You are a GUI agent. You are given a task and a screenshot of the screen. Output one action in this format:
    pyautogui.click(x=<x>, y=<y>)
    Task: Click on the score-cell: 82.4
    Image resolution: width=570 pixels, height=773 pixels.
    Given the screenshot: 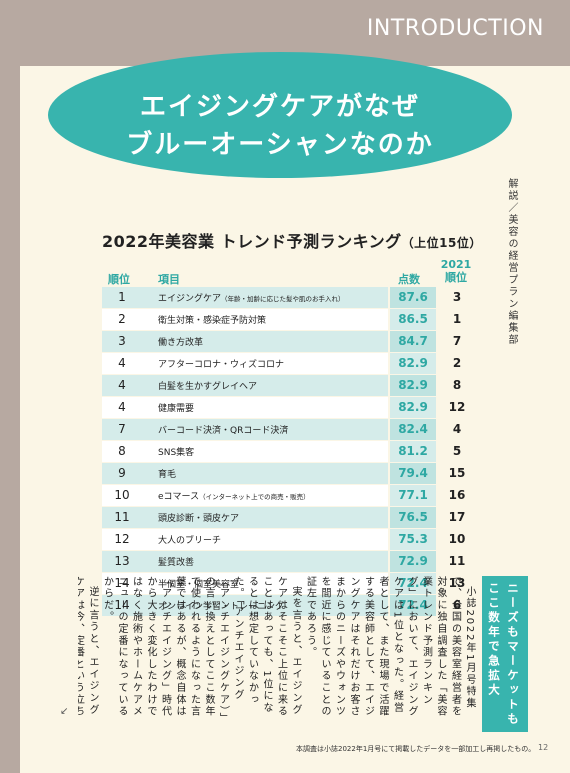 What is the action you would take?
    pyautogui.click(x=413, y=429)
    